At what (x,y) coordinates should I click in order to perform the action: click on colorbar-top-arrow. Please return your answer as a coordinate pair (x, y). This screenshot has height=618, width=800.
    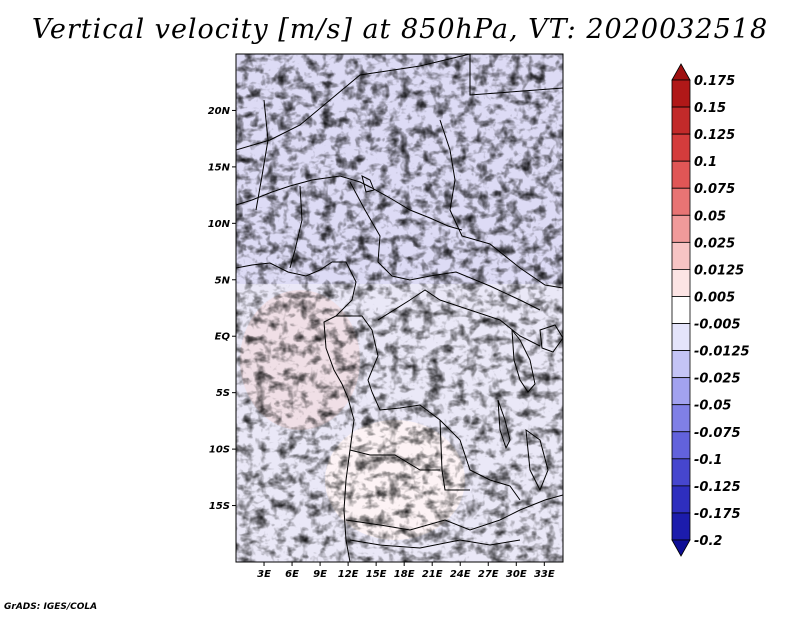
    Looking at the image, I should click on (681, 72).